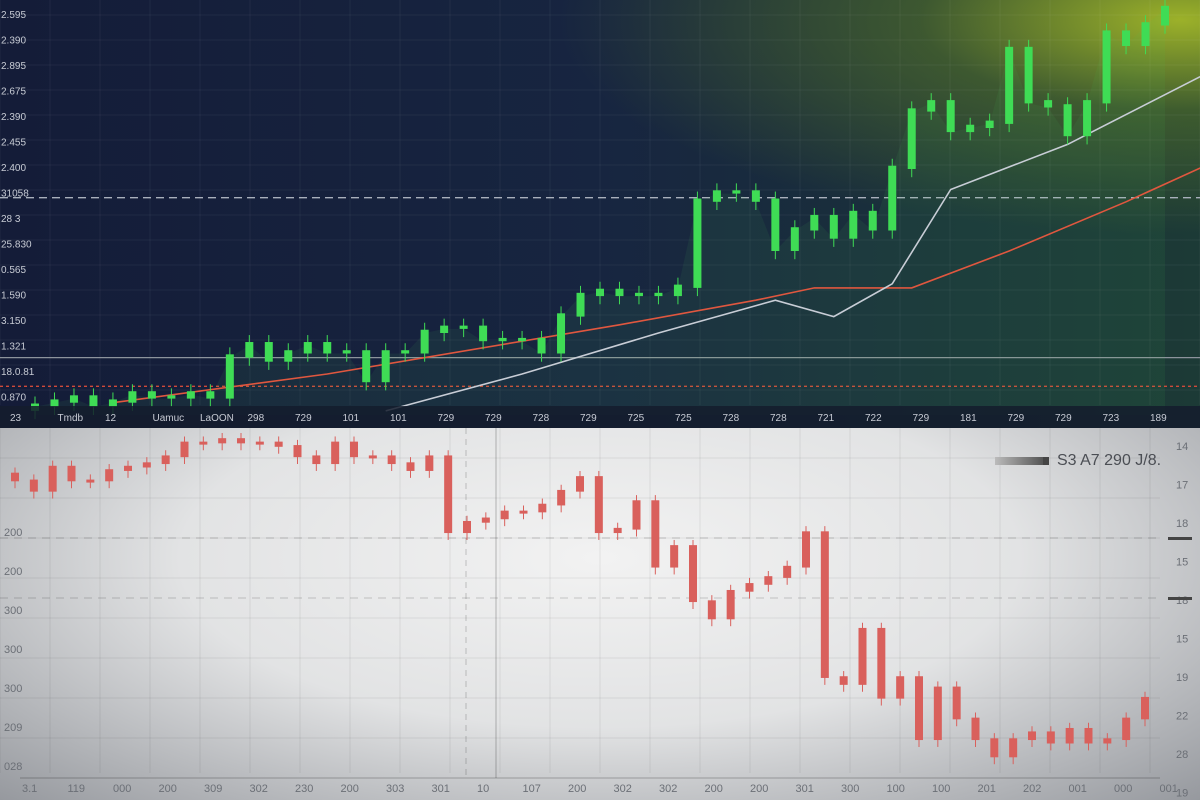 This screenshot has width=1200, height=800. I want to click on y-tick-label: 0.870, so click(13, 398).